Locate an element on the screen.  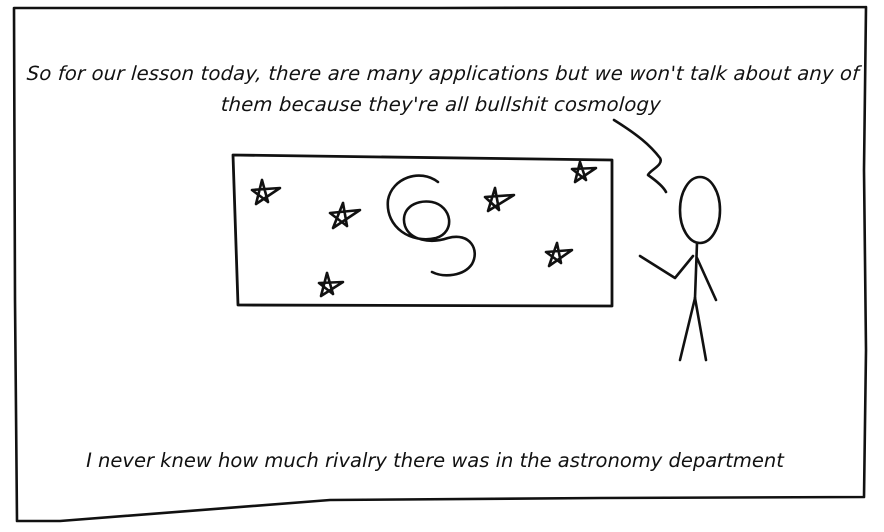
figure-head is located at coordinates (700, 210).